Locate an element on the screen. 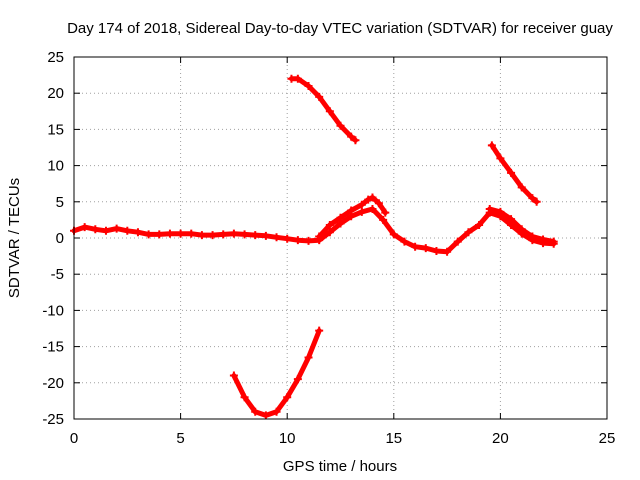  y-tick-label: 25 is located at coordinates (55, 57).